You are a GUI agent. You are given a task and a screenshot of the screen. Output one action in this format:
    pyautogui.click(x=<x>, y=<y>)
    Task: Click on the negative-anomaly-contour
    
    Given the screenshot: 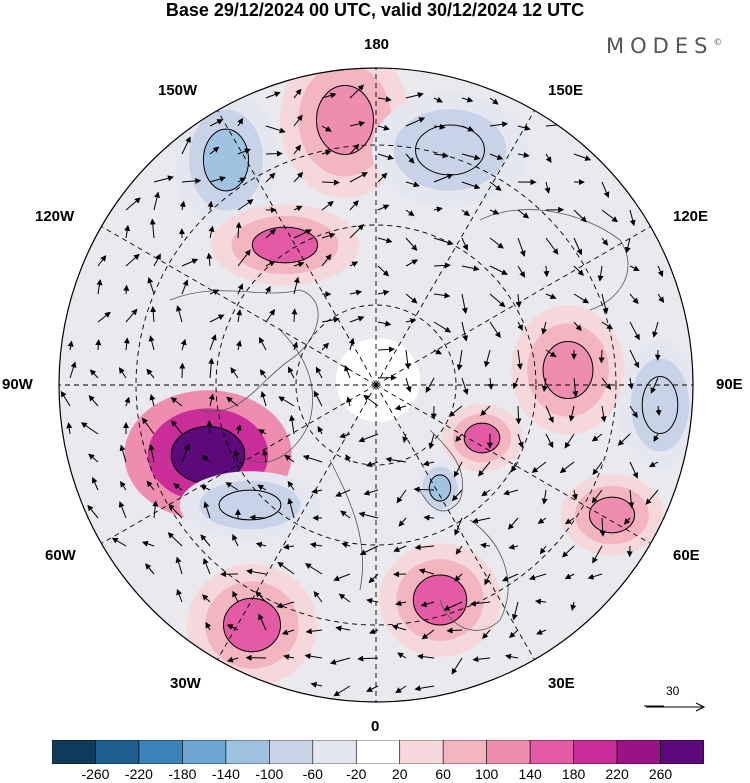 What is the action you would take?
    pyautogui.click(x=250, y=505)
    